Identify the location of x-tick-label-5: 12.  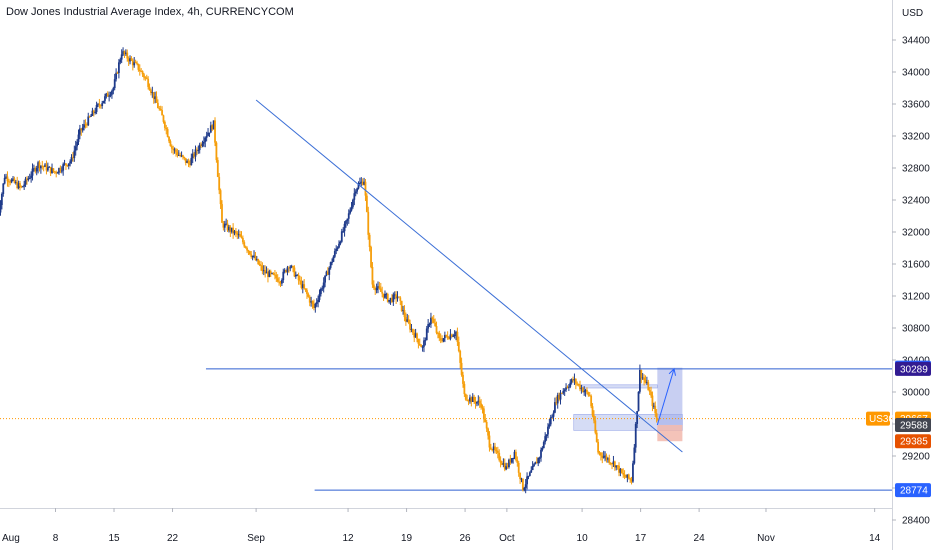
(348, 538).